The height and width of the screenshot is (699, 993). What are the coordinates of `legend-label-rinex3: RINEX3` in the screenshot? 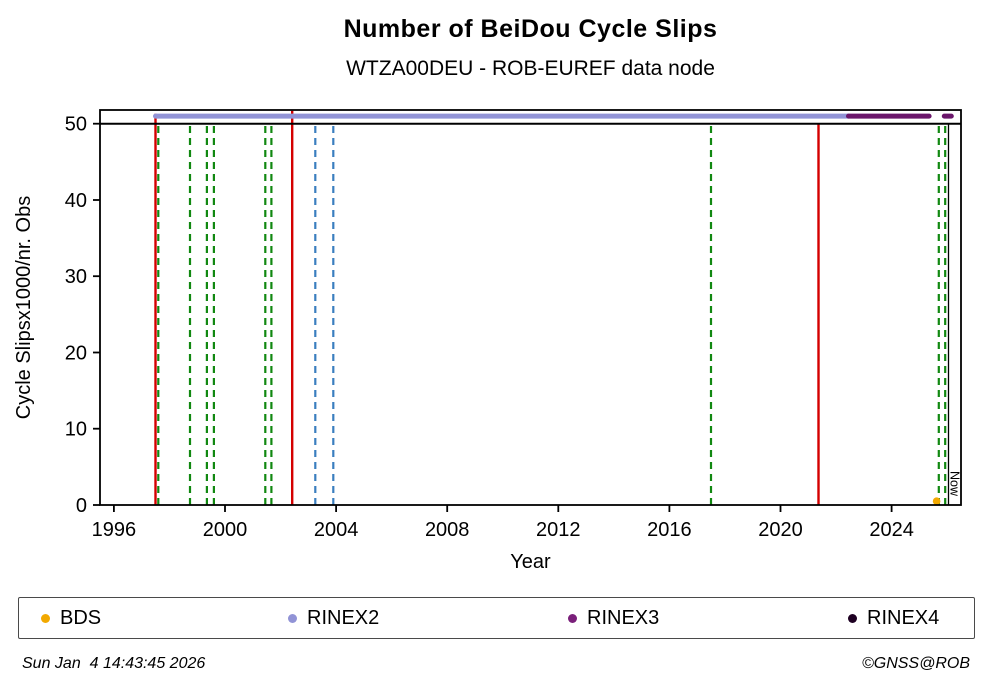 It's located at (623, 617).